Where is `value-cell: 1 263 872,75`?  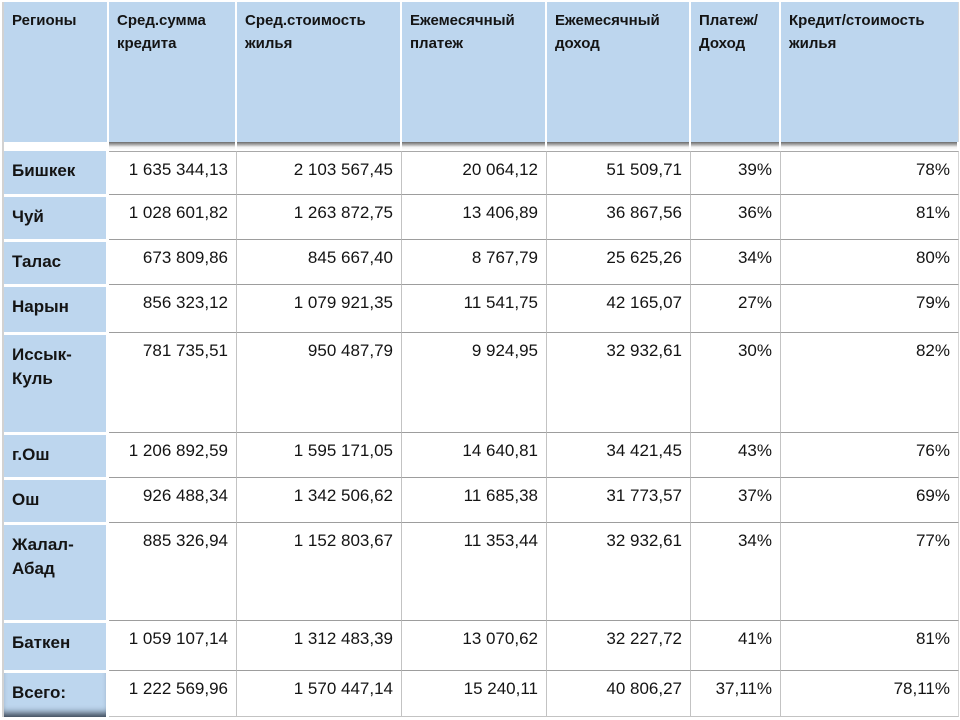
value-cell: 1 263 872,75 is located at coordinates (319, 216).